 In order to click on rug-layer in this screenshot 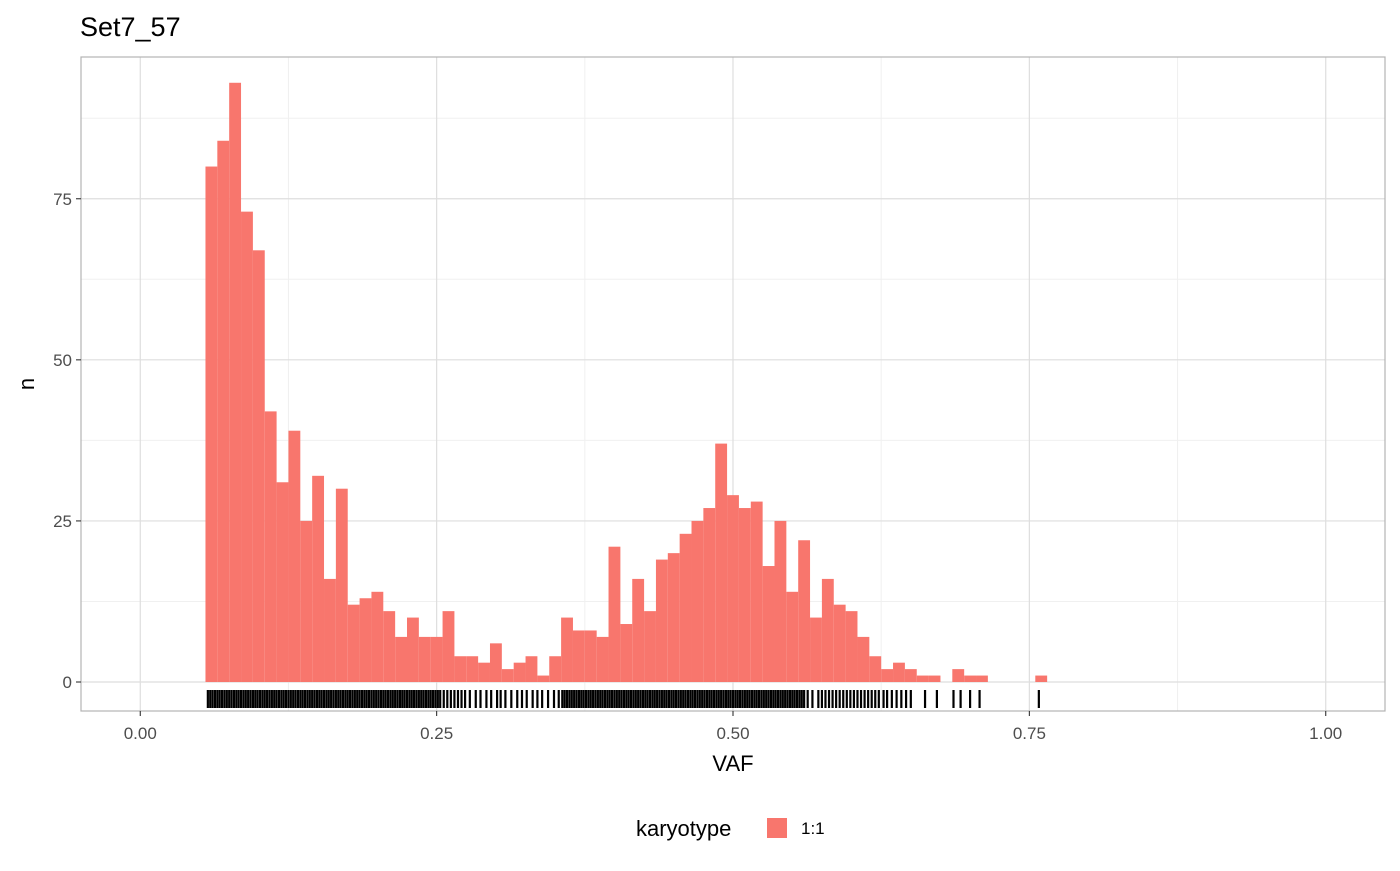, I will do `click(623, 699)`.